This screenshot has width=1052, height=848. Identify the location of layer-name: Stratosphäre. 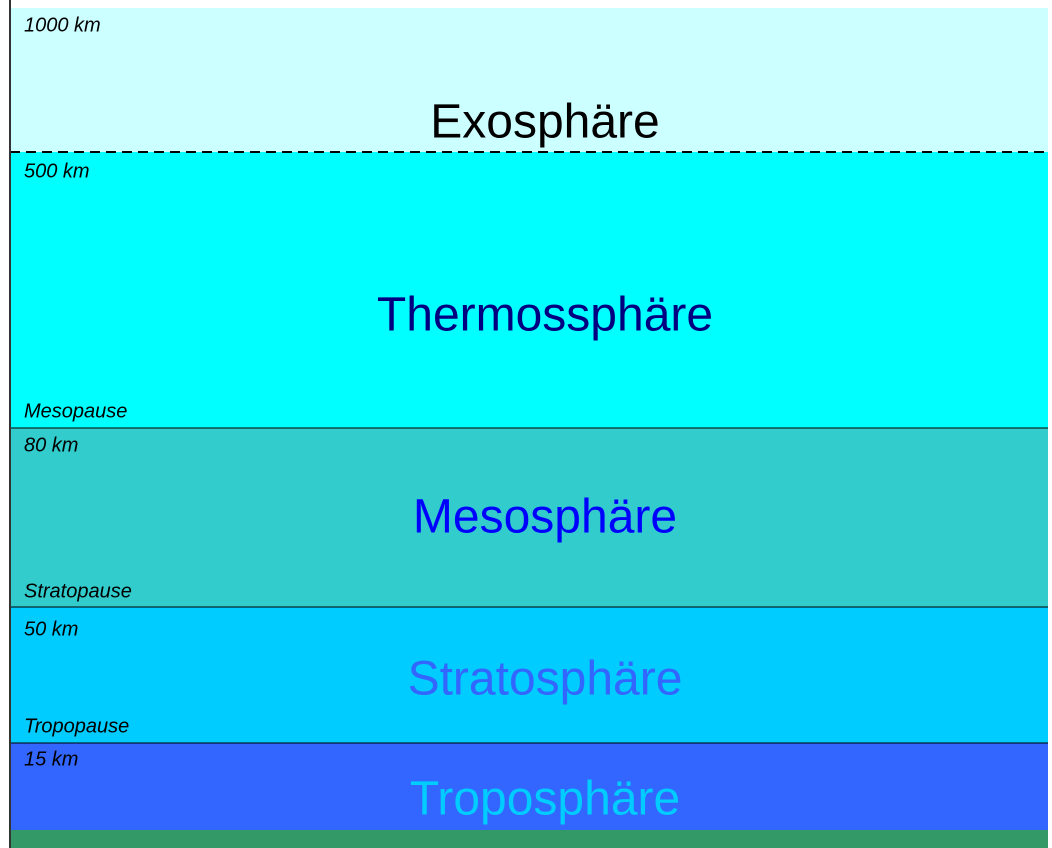
(545, 679).